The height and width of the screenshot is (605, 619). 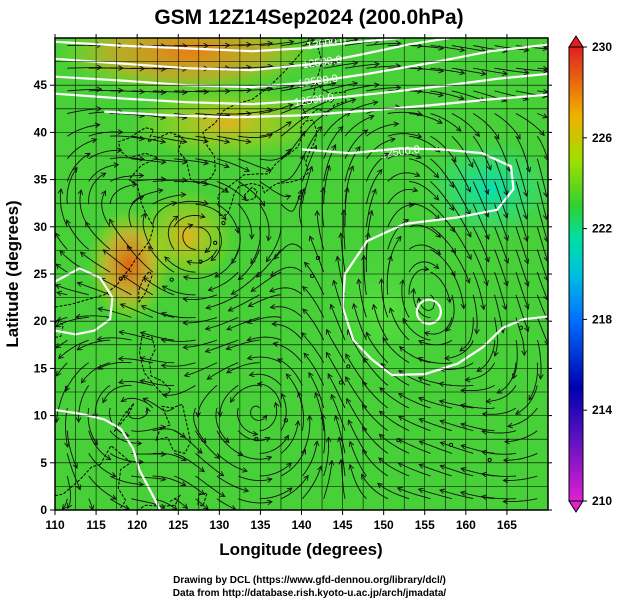 What do you see at coordinates (260, 525) in the screenshot?
I see `x-tick-label: 135` at bounding box center [260, 525].